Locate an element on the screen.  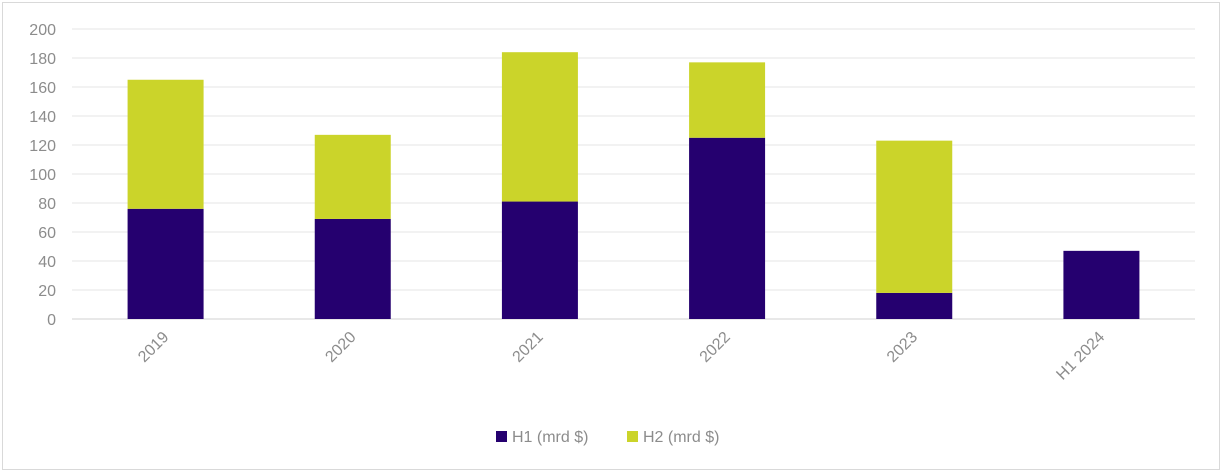
y-tick-label: 120 is located at coordinates (42, 146).